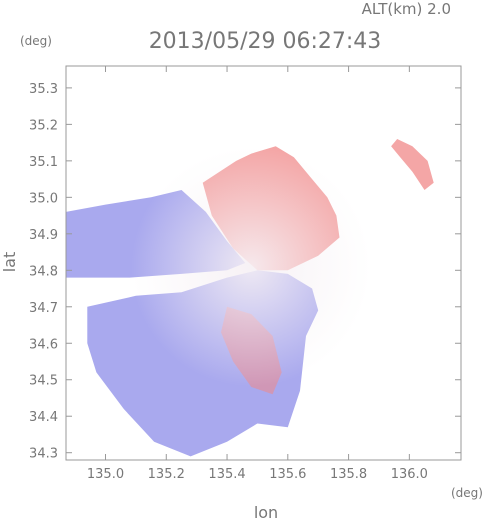 Image resolution: width=491 pixels, height=521 pixels. What do you see at coordinates (36, 41) in the screenshot?
I see `y-unit-label: (deg)` at bounding box center [36, 41].